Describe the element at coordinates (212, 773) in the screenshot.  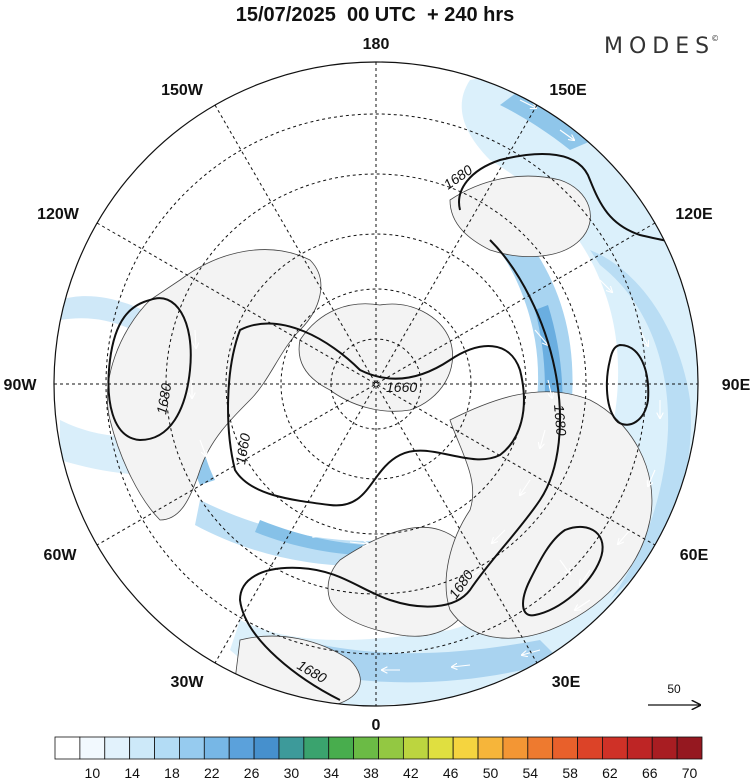
I see `colorbar-label: 22` at that location.